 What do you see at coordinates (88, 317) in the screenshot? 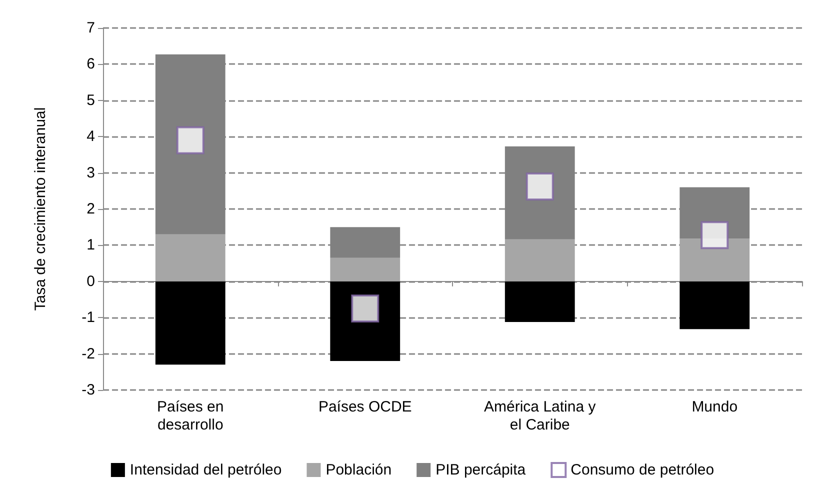
I see `y-tick-label: -1` at bounding box center [88, 317].